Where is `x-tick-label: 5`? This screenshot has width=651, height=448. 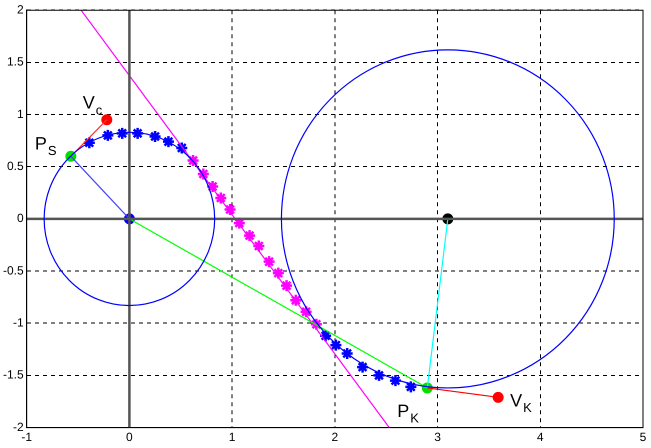
x-tick-label: 5 is located at coordinates (643, 437).